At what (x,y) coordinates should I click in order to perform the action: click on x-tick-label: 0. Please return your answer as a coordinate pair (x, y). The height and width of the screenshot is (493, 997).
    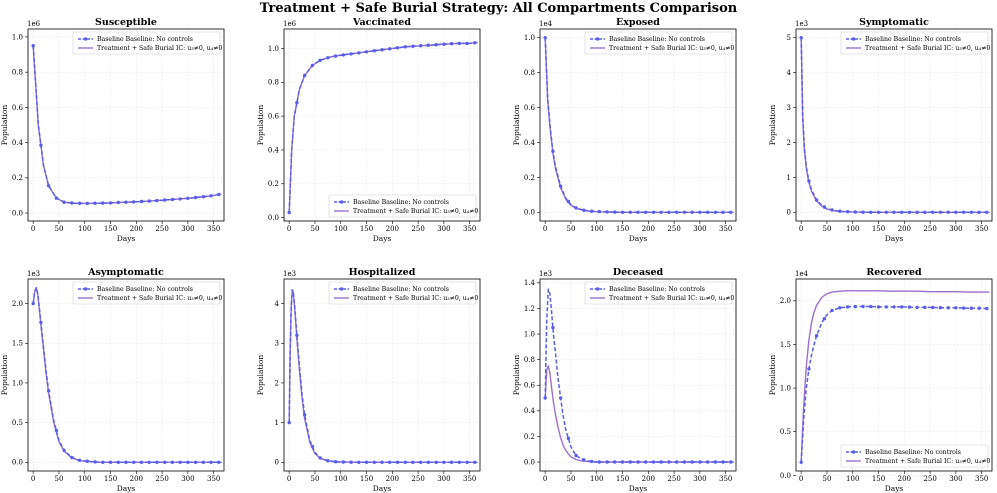
    Looking at the image, I should click on (33, 479).